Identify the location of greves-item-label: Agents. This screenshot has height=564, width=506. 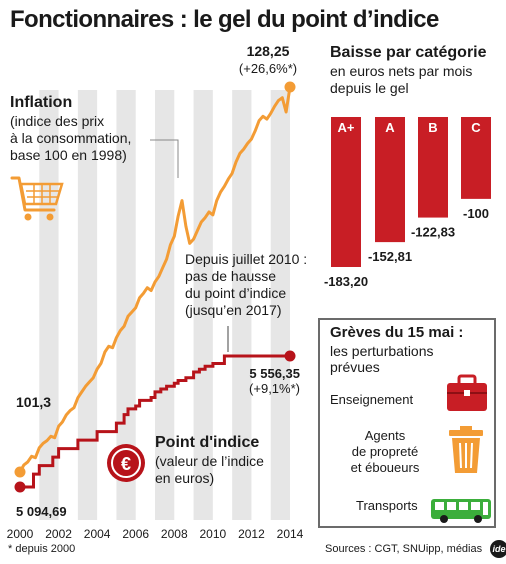
(385, 435).